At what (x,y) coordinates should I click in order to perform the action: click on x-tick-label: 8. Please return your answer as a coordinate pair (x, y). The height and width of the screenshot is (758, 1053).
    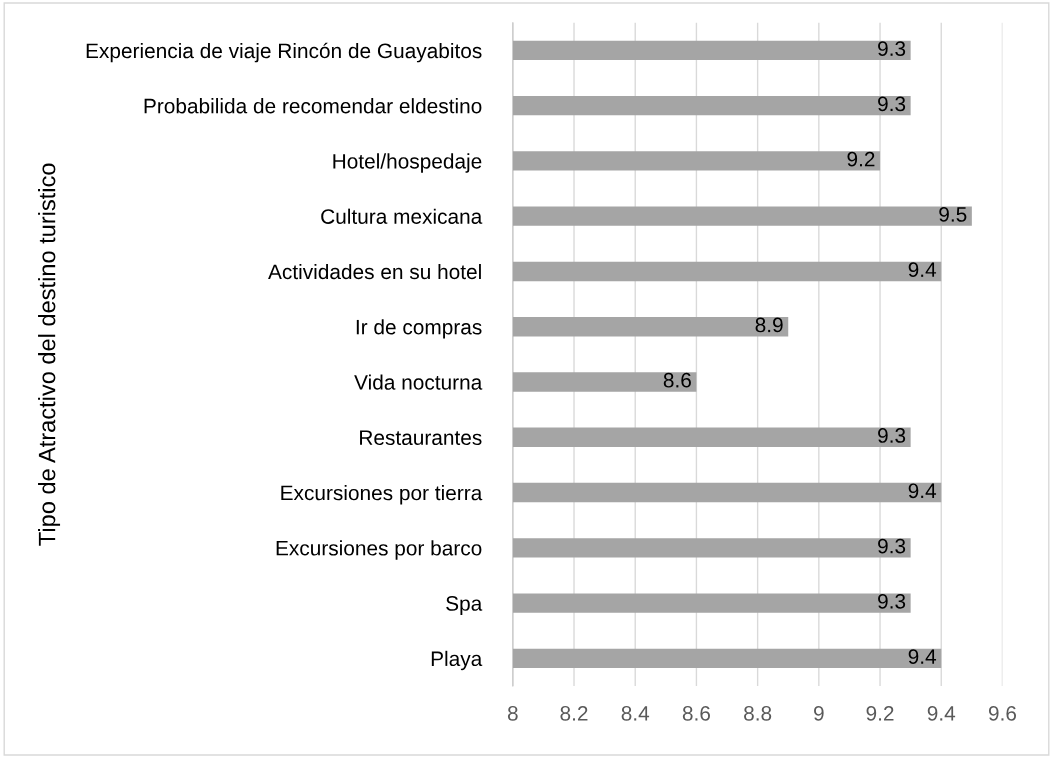
    Looking at the image, I should click on (512, 713).